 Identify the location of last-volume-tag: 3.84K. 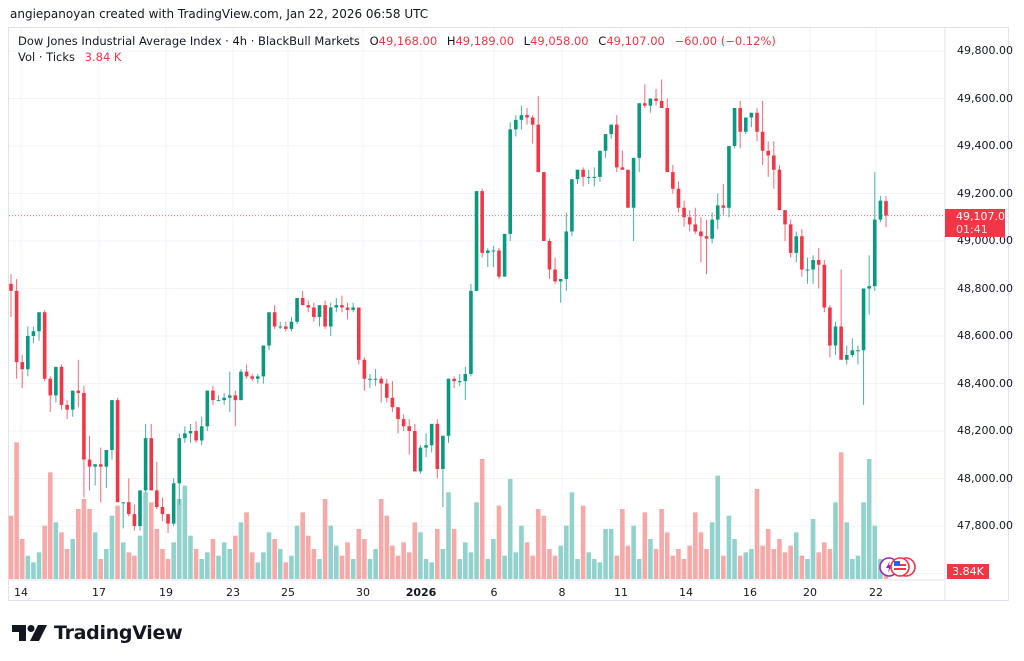
(968, 571).